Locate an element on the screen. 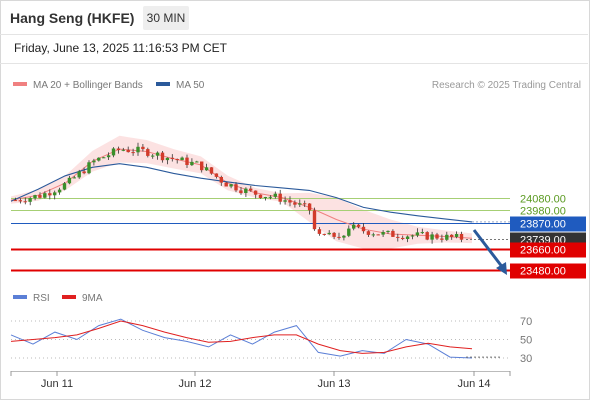 Image resolution: width=590 pixels, height=400 pixels. rsi-tick-70: 70 is located at coordinates (526, 322).